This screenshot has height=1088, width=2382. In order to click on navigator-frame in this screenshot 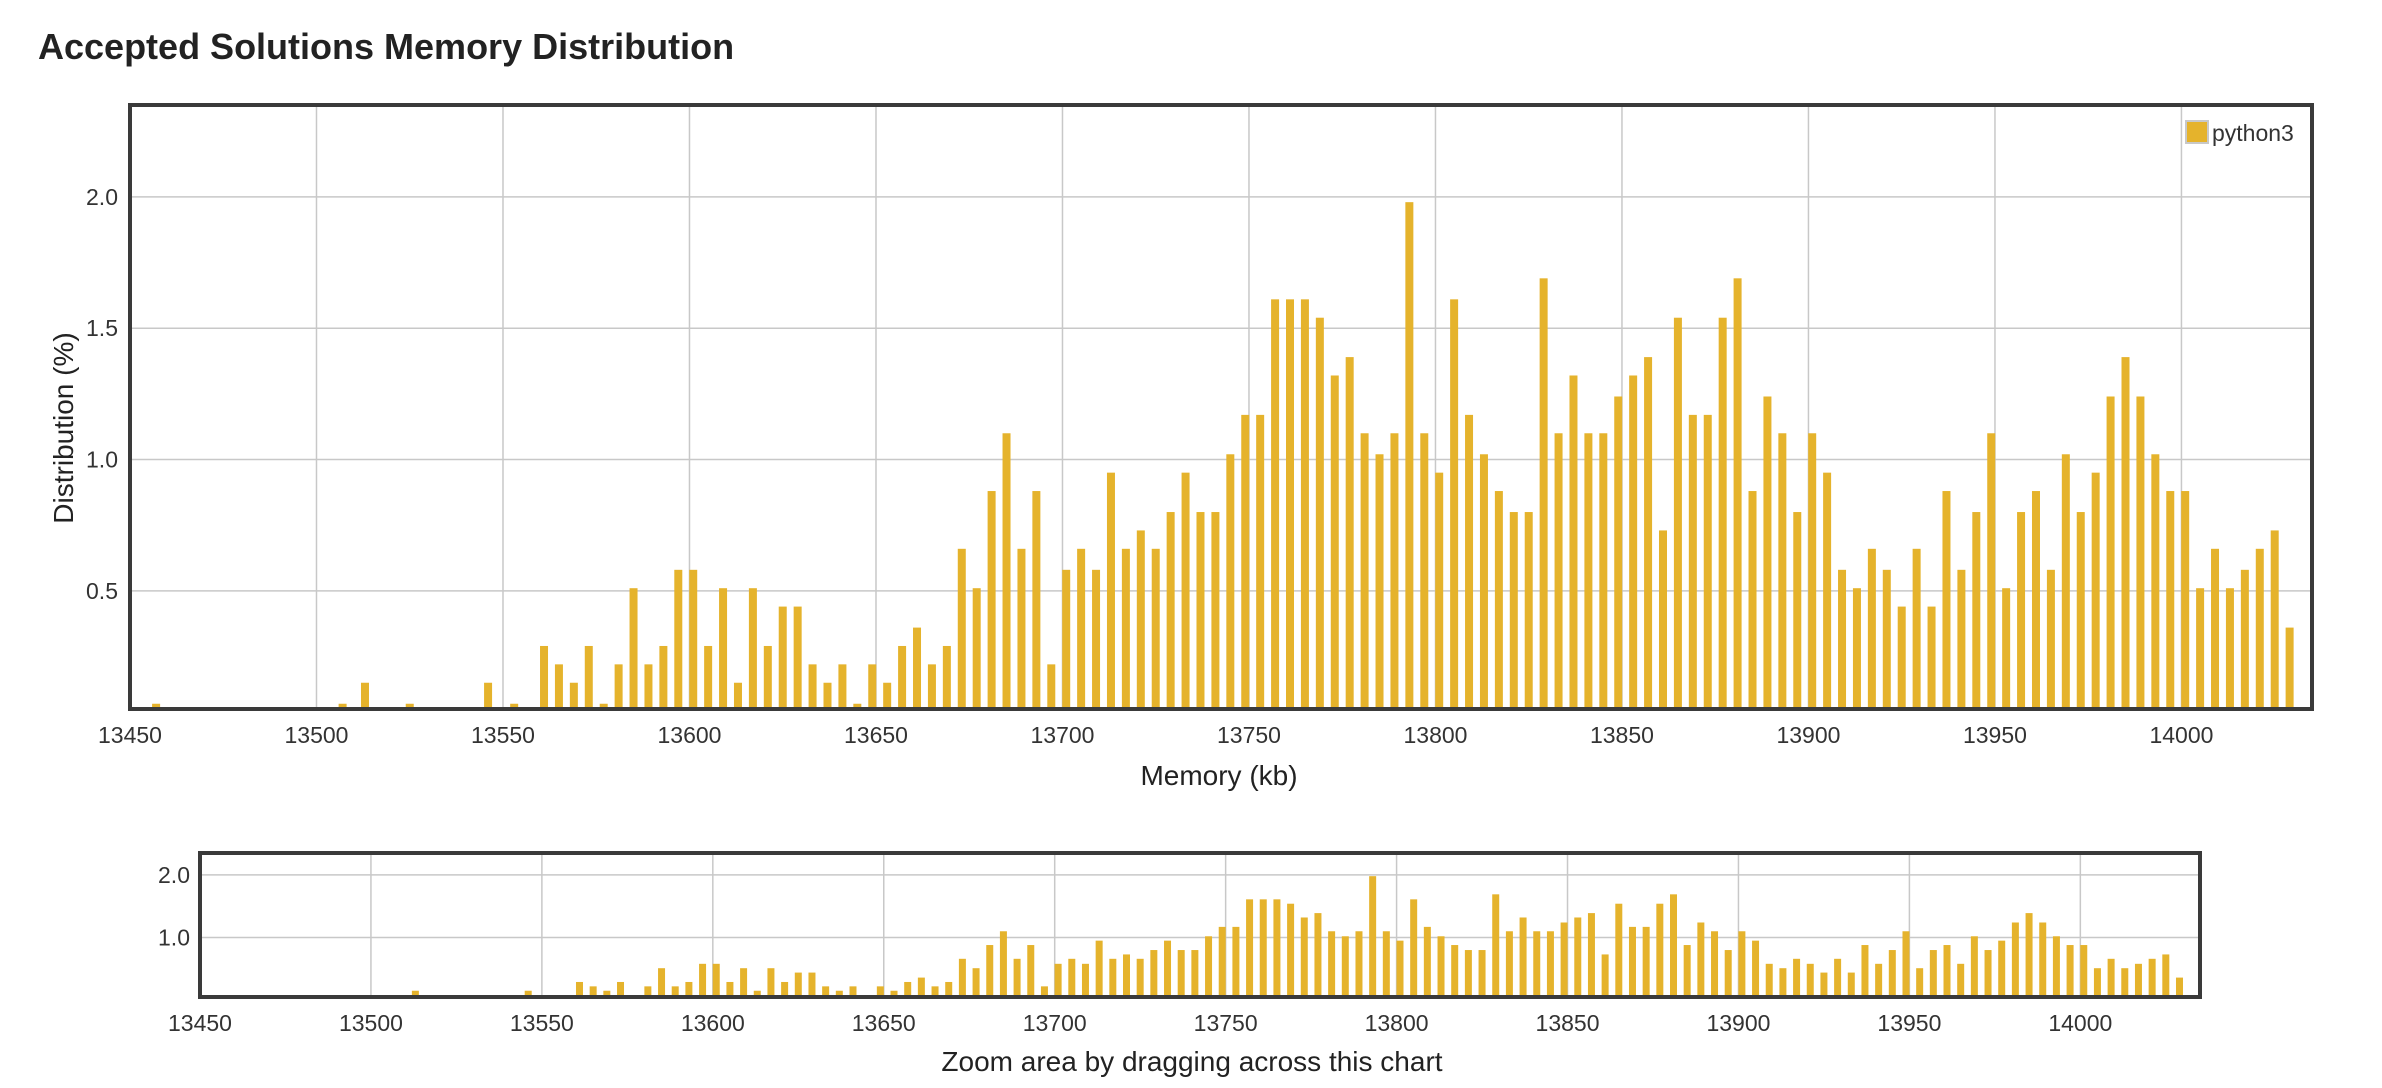, I will do `click(1200, 925)`.